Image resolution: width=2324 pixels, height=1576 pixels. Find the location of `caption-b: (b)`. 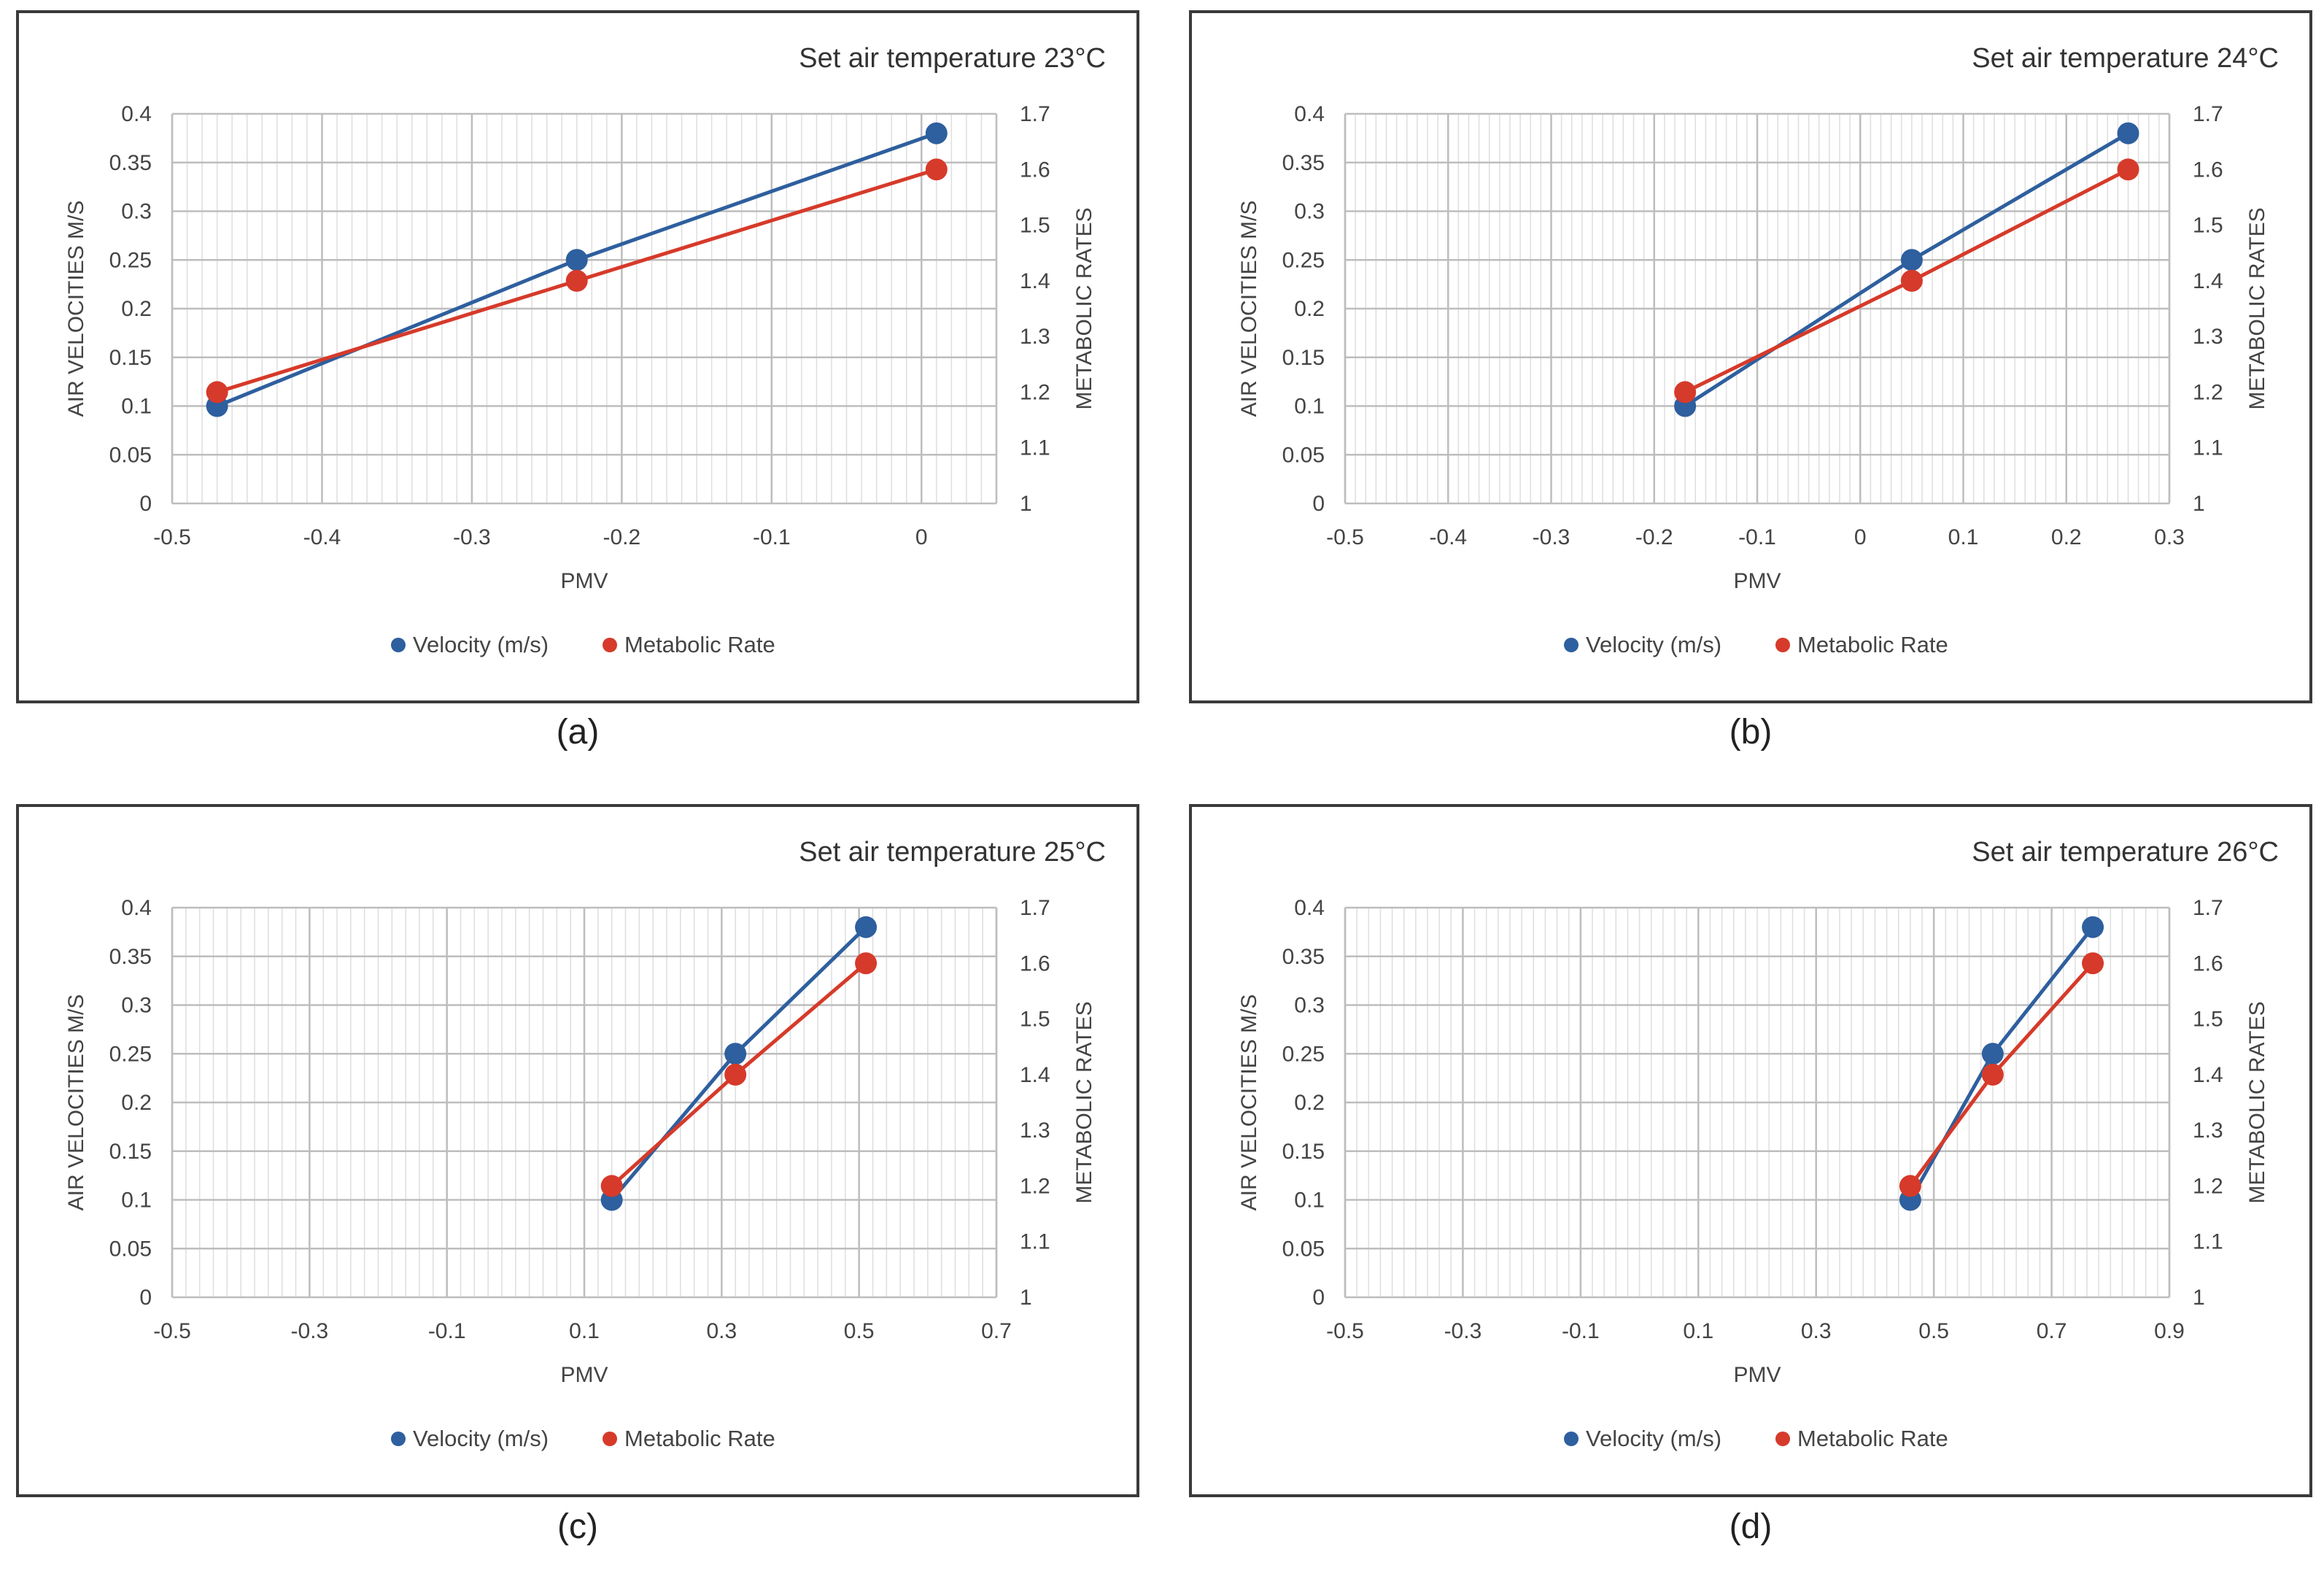

caption-b: (b) is located at coordinates (1751, 732).